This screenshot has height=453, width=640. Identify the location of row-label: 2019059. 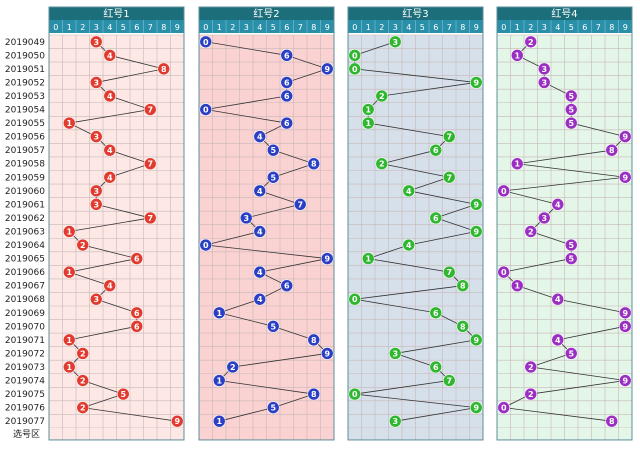
(25, 178).